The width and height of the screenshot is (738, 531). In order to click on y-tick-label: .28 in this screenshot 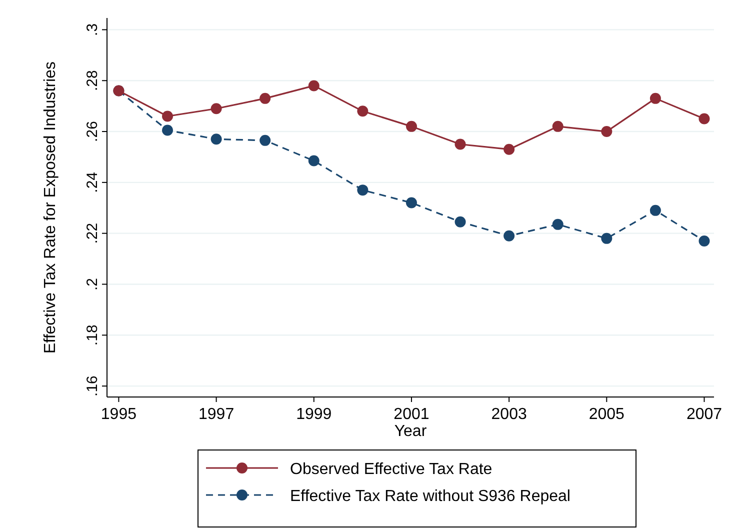, I will do `click(92, 81)`.